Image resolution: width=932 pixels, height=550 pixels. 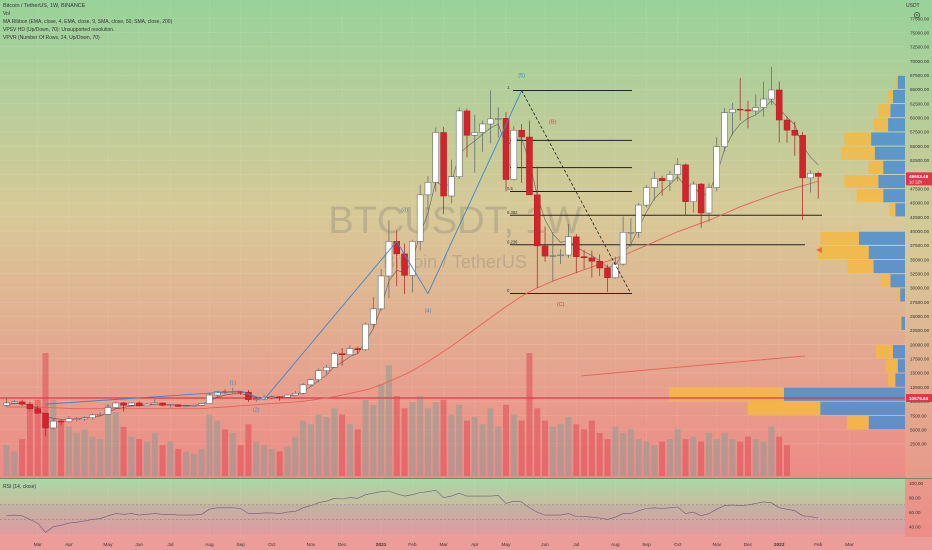 I want to click on legend-indicator-vol: Vol, so click(x=6, y=14).